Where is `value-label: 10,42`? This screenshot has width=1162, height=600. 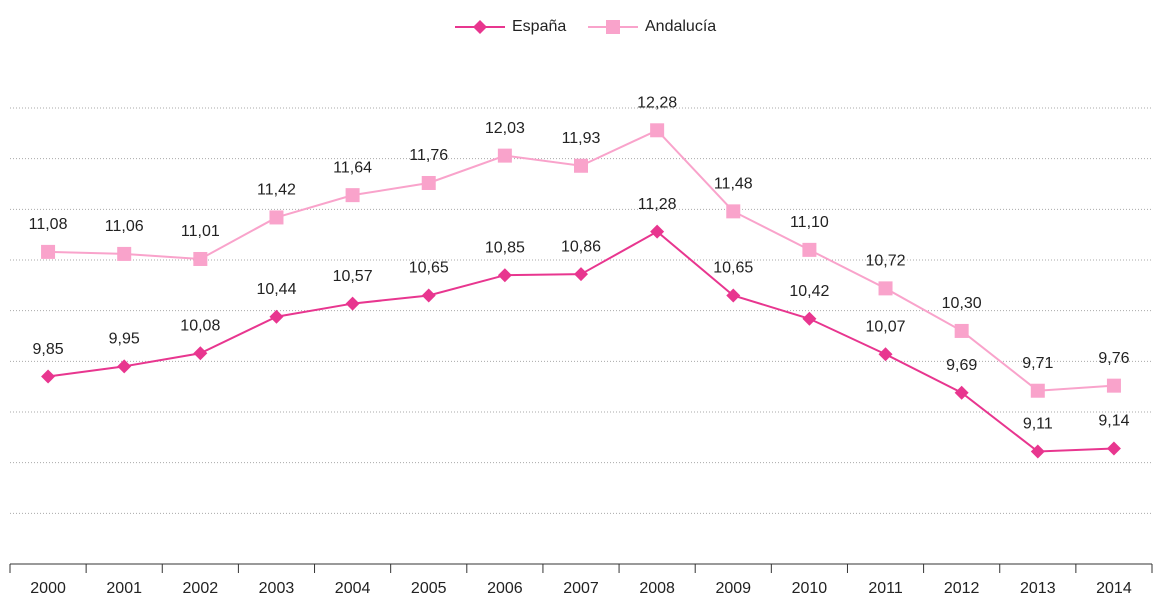 value-label: 10,42 is located at coordinates (809, 291).